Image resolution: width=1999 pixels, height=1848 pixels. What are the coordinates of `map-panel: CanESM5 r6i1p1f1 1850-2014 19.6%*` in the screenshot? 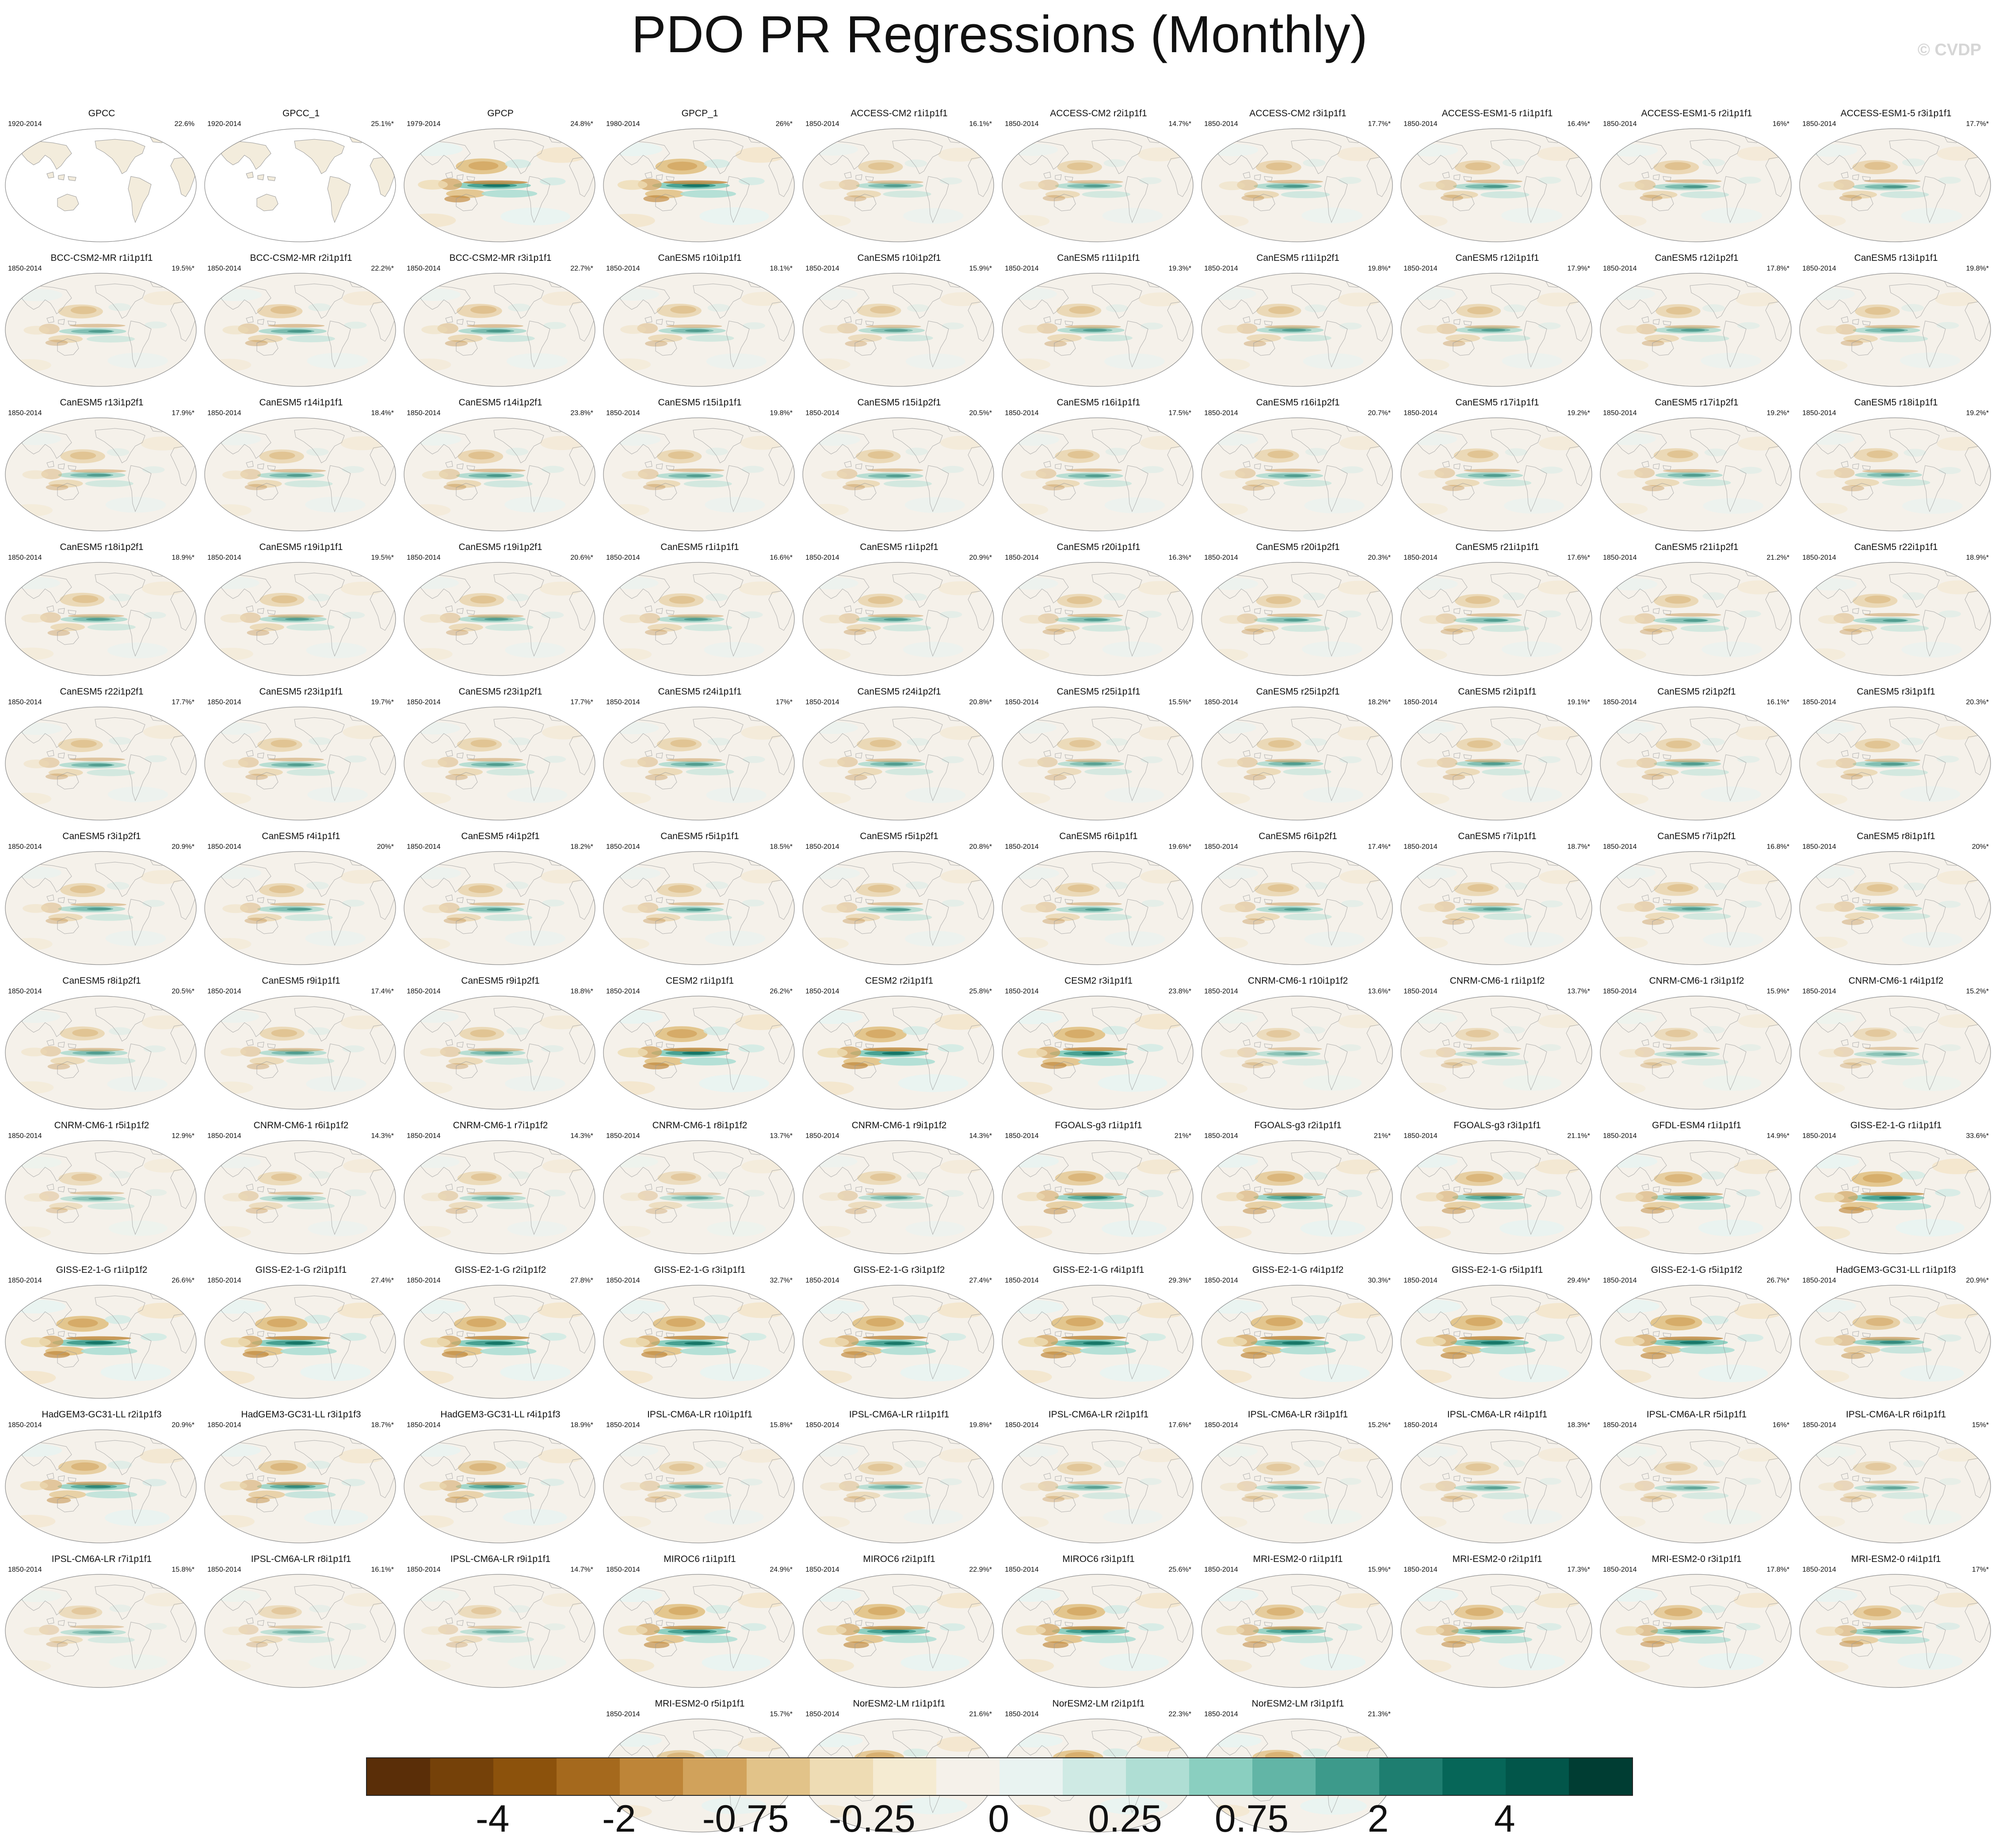 It's located at (1098, 898).